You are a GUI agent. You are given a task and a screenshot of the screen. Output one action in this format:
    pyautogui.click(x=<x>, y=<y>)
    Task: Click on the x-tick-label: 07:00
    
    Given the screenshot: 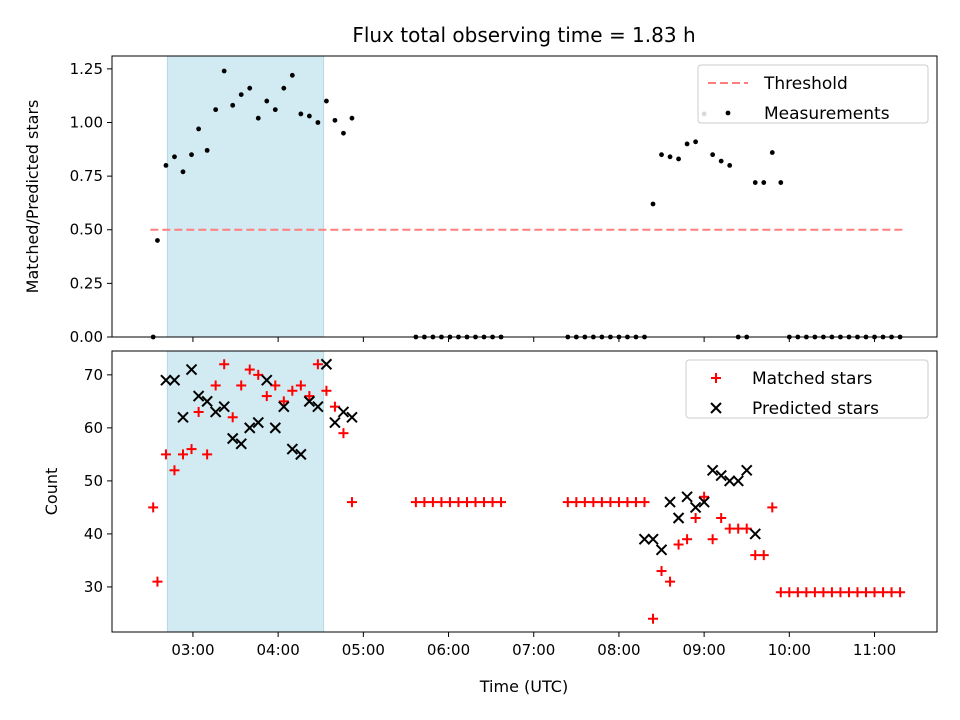 What is the action you would take?
    pyautogui.click(x=533, y=650)
    